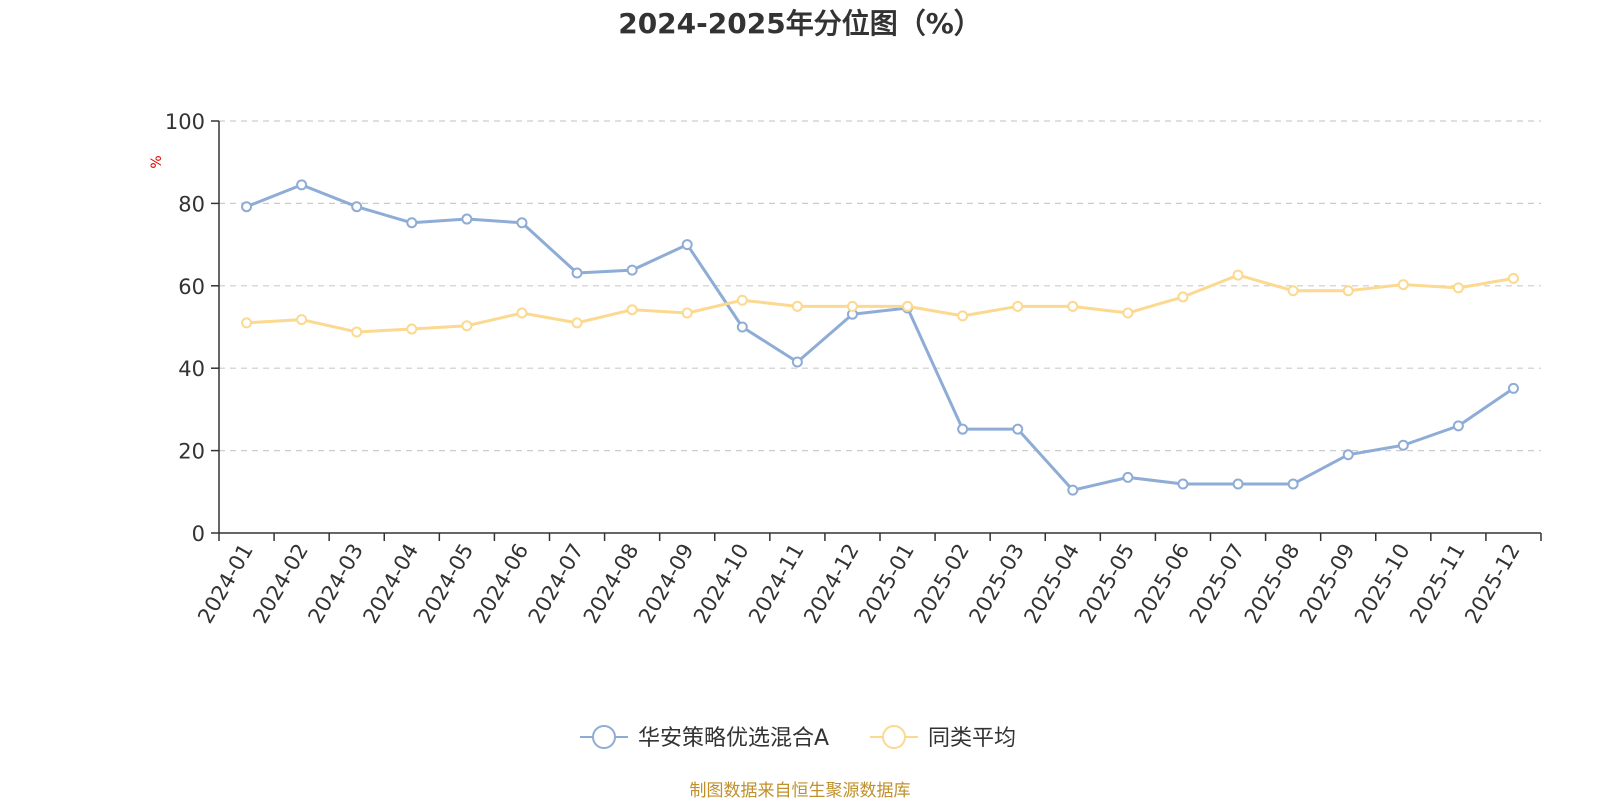 This screenshot has height=801, width=1600. I want to click on y-axis-label: %, so click(157, 161).